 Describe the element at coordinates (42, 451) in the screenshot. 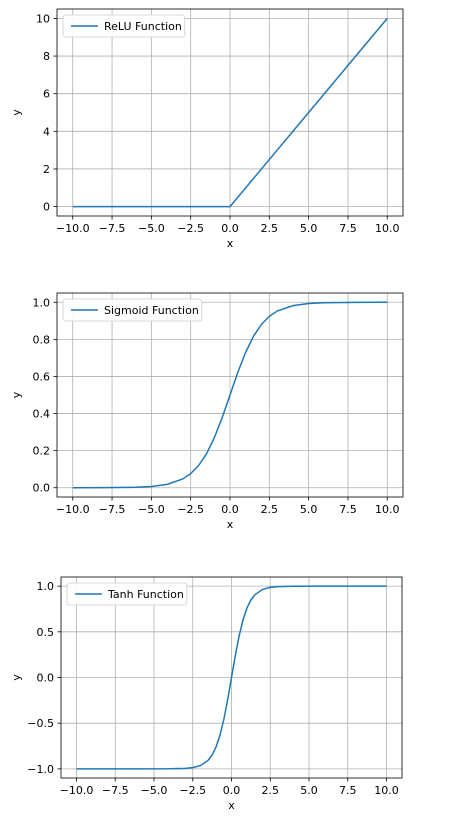

I see `y-tick-label: 0.2` at that location.